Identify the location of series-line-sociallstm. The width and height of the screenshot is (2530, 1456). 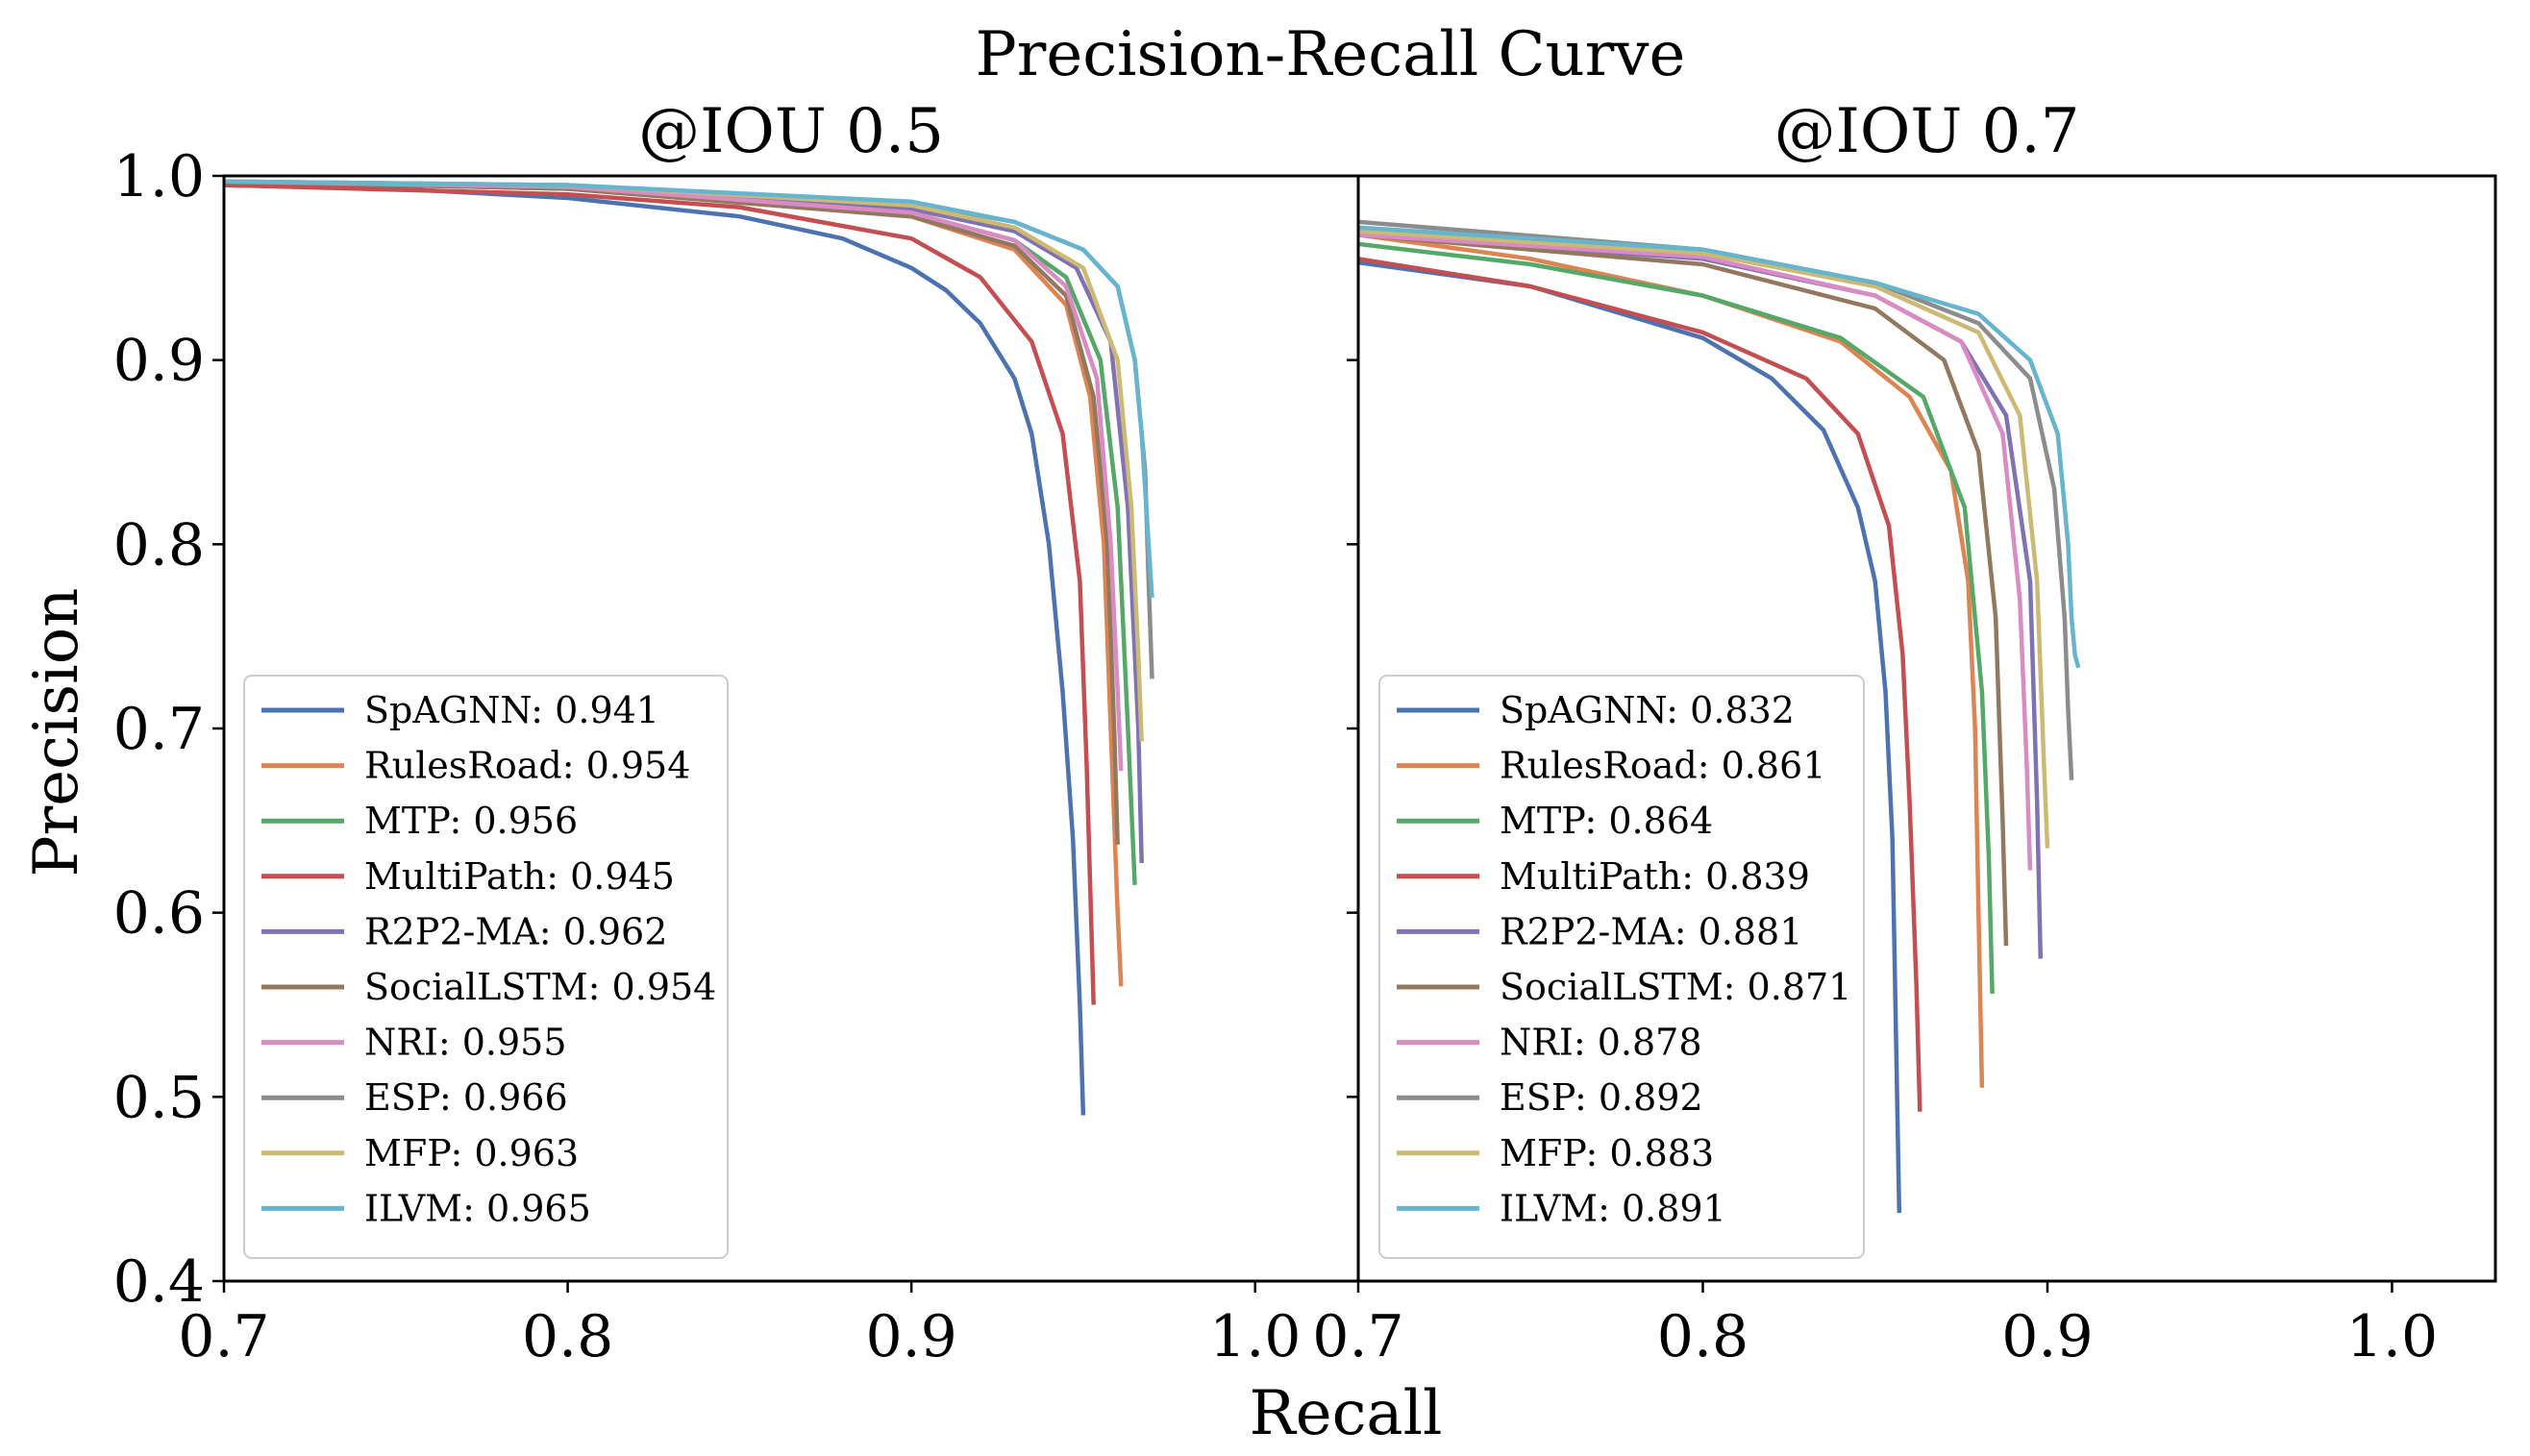
(1684, 590).